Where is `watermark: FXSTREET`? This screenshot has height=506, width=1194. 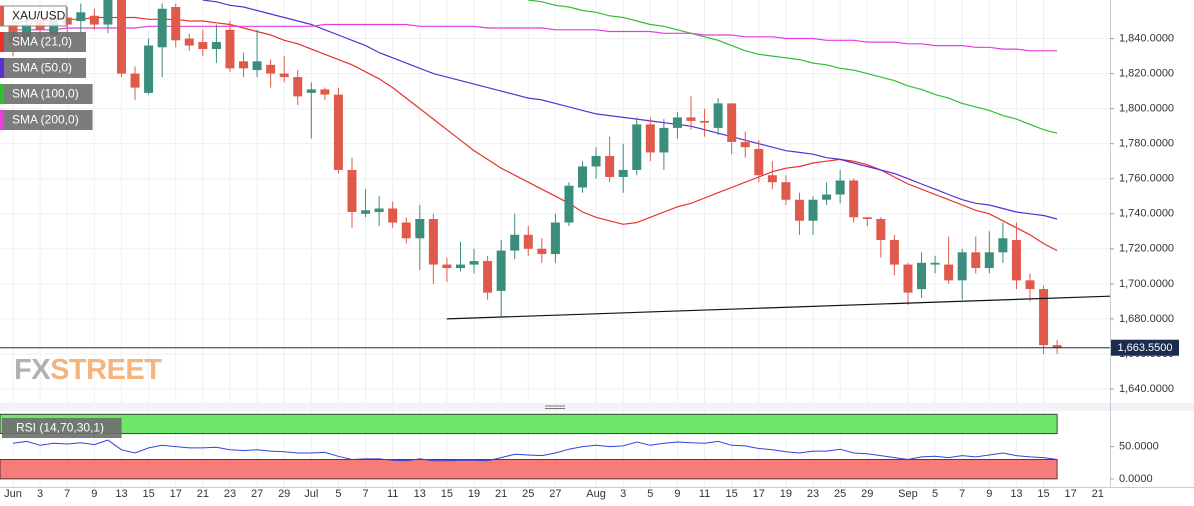 watermark: FXSTREET is located at coordinates (88, 370).